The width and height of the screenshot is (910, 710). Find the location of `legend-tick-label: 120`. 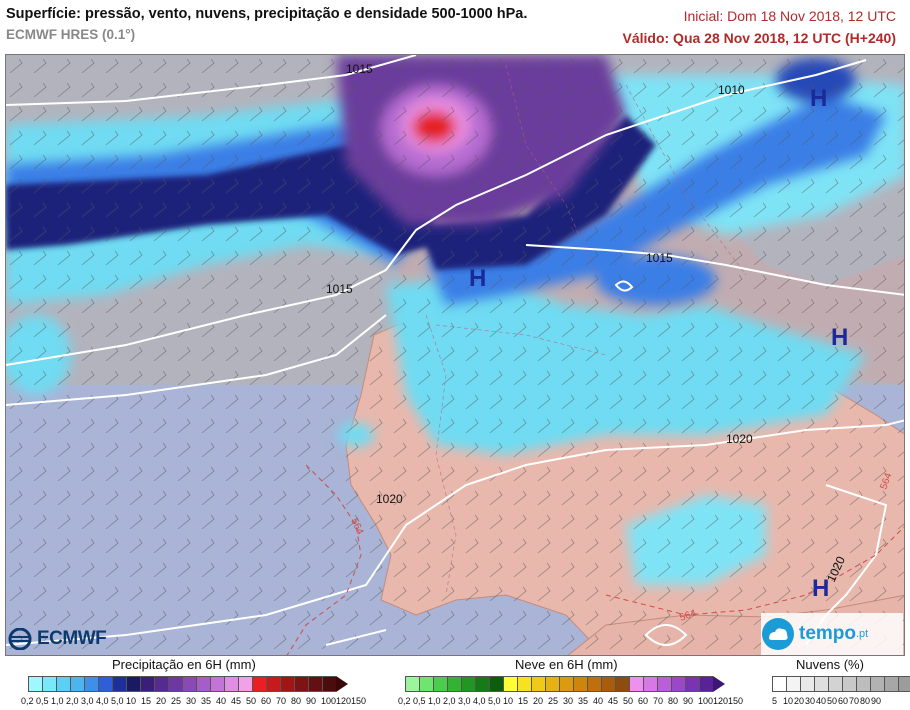

legend-tick-label: 120 is located at coordinates (344, 701).